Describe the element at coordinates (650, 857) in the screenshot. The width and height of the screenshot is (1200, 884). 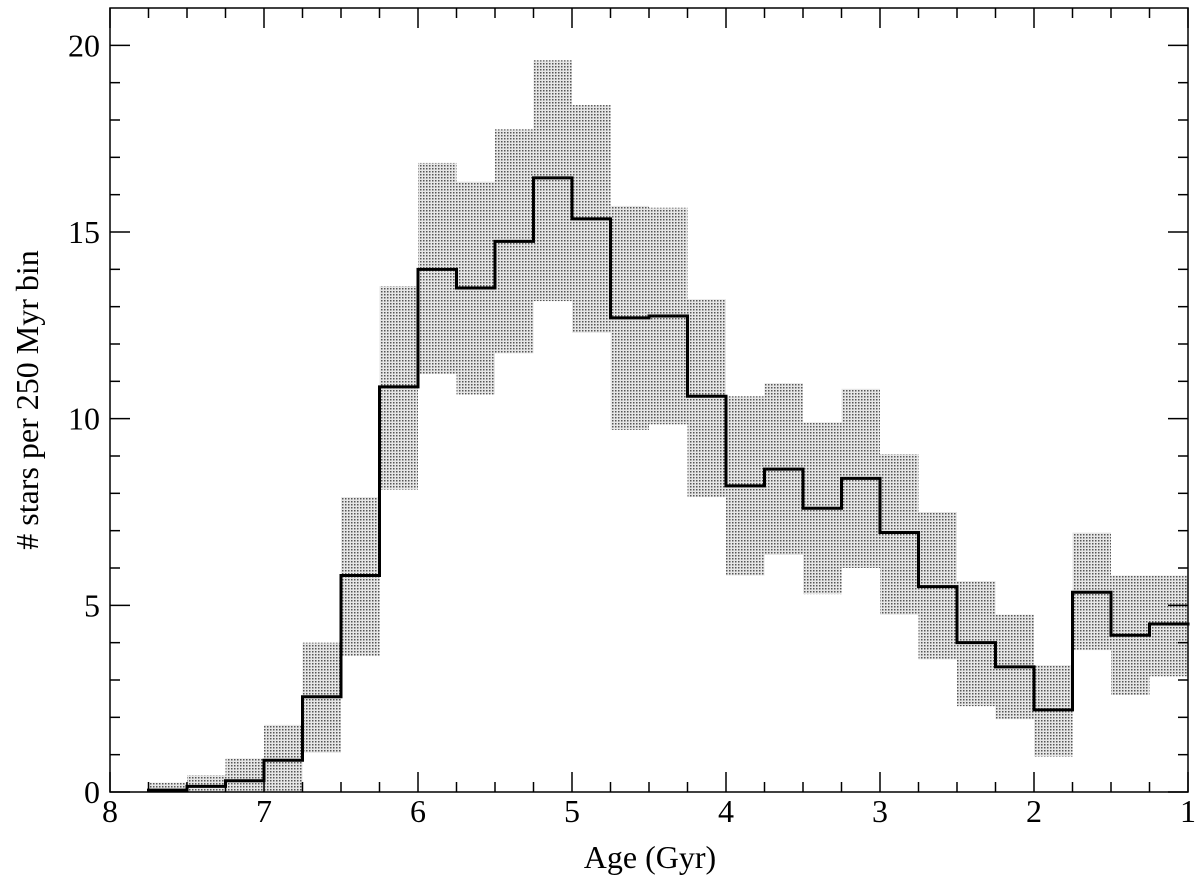
I see `x-axis-label: Age (Gyr)` at that location.